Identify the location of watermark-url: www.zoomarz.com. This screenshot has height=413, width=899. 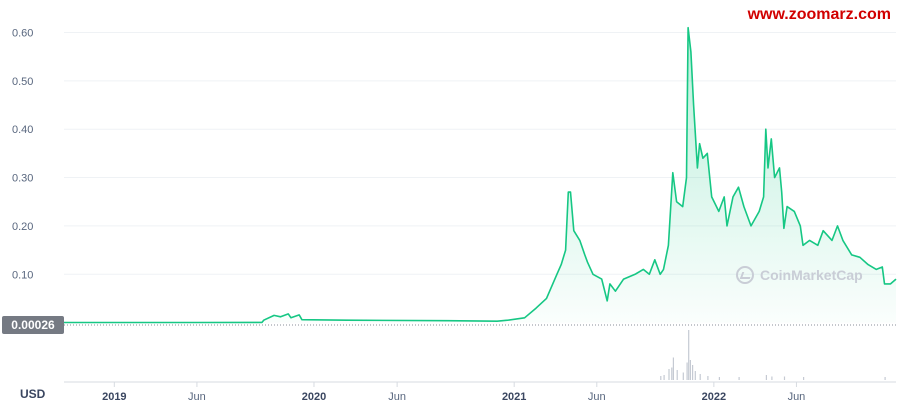
(819, 14).